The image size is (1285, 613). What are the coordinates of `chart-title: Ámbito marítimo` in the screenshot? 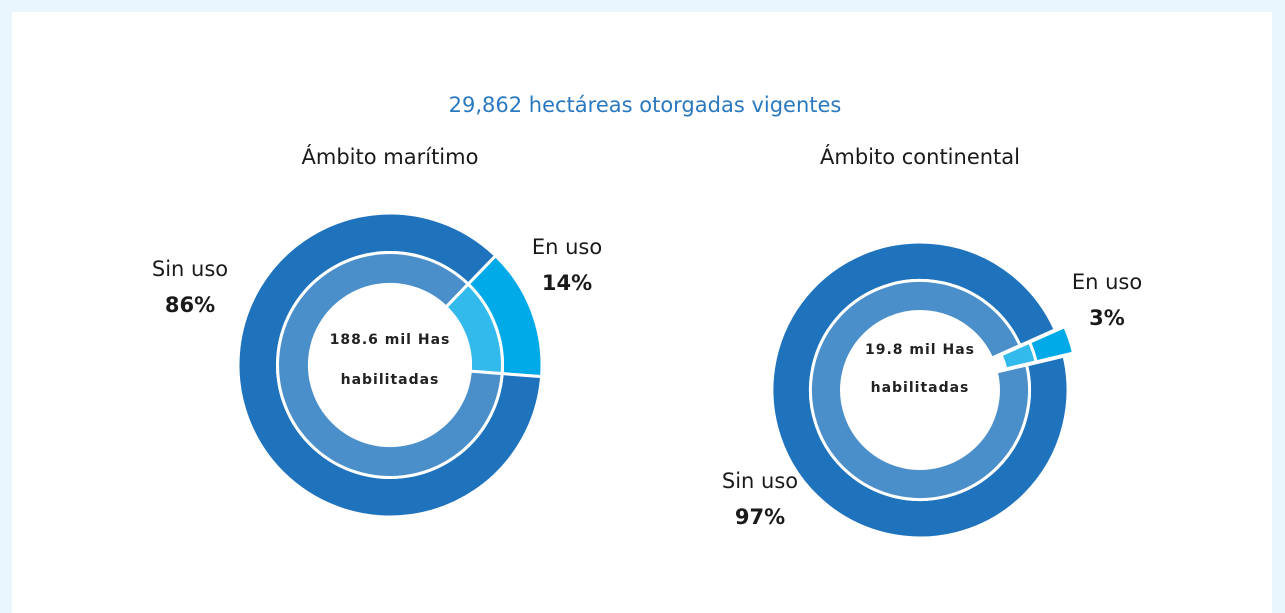 It's located at (390, 156).